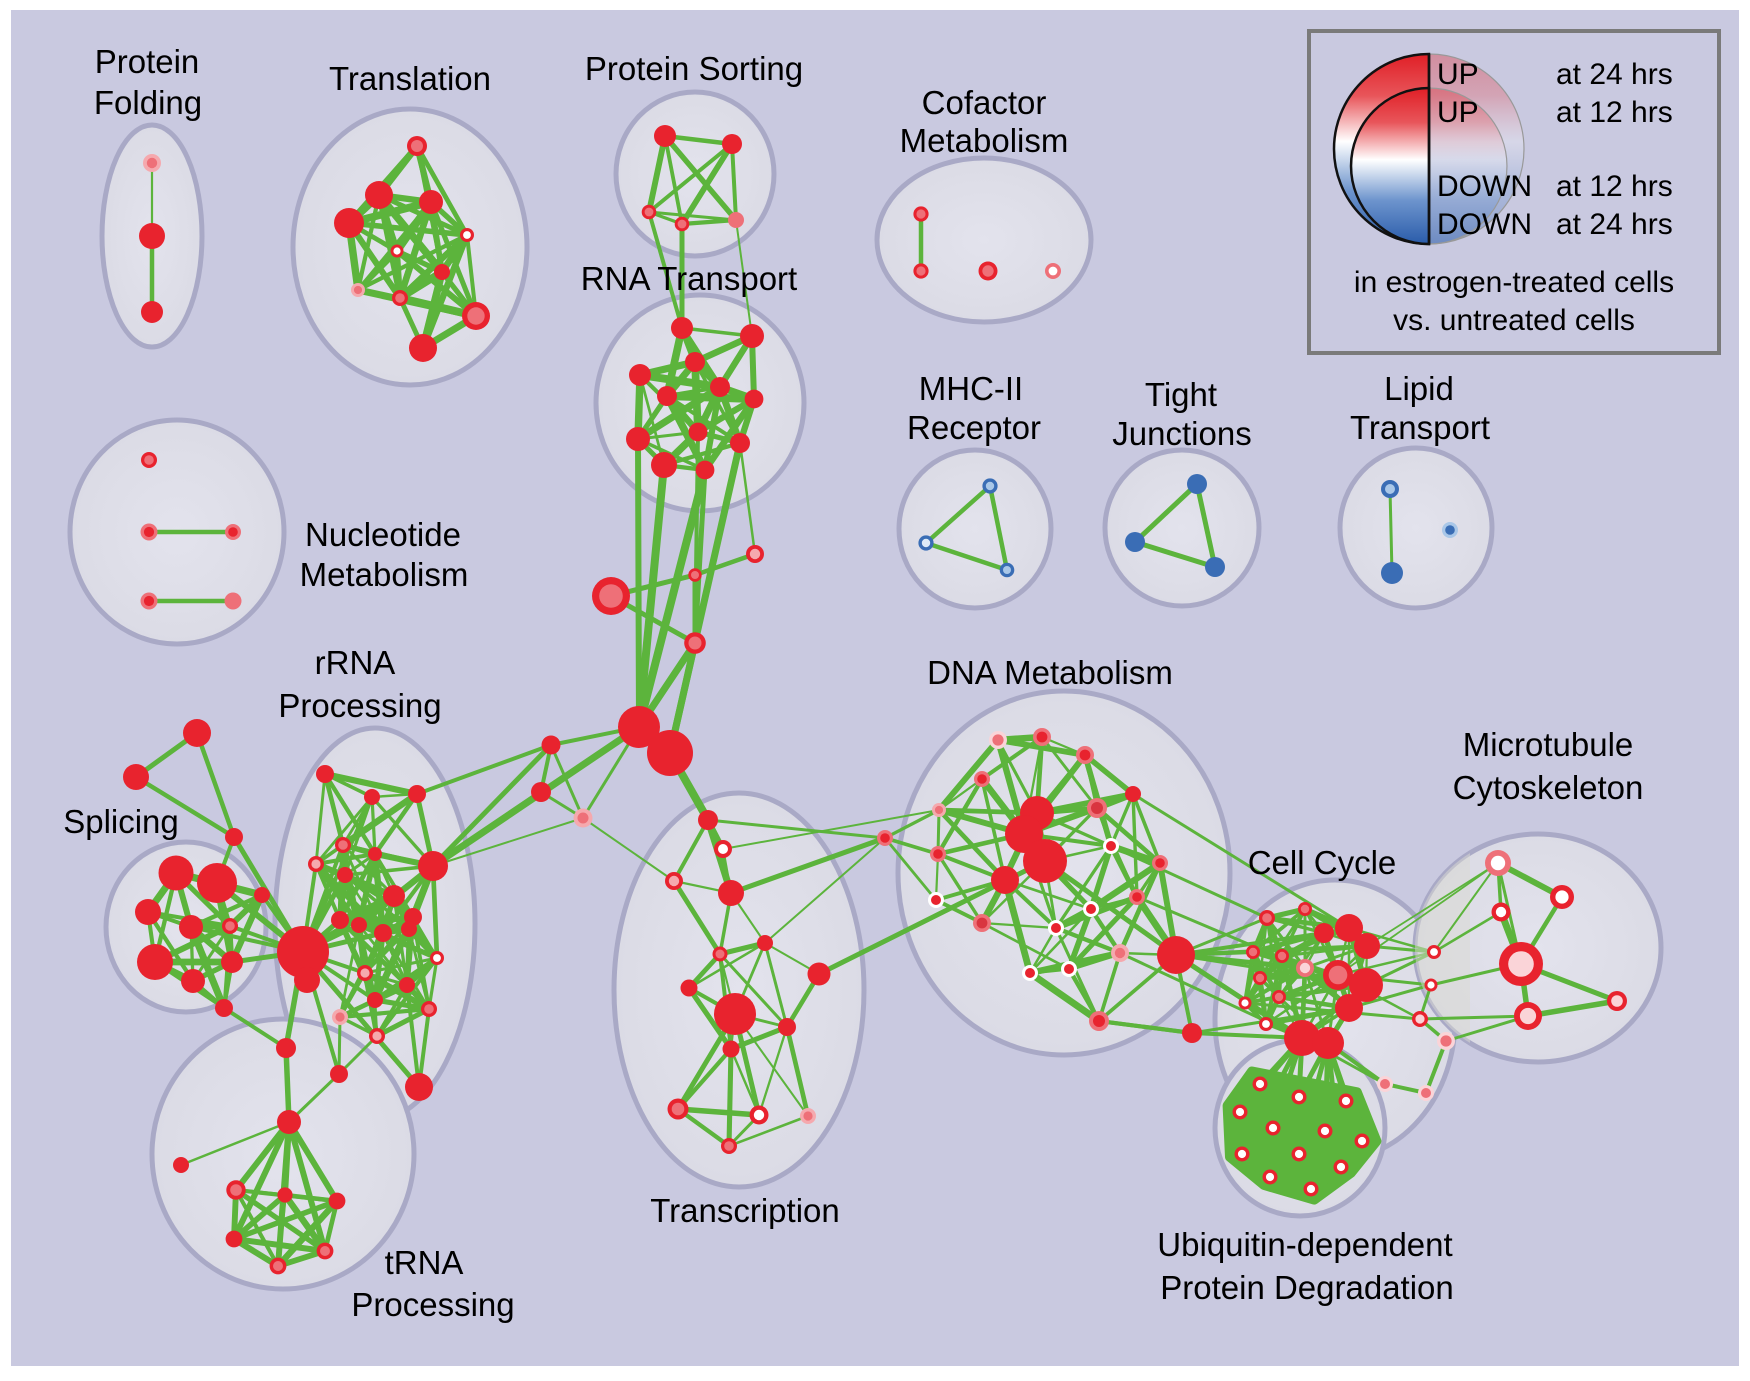 The width and height of the screenshot is (1750, 1381). Describe the element at coordinates (1304, 1244) in the screenshot. I see `svg-text: Ubiquitin-dependent` at that location.